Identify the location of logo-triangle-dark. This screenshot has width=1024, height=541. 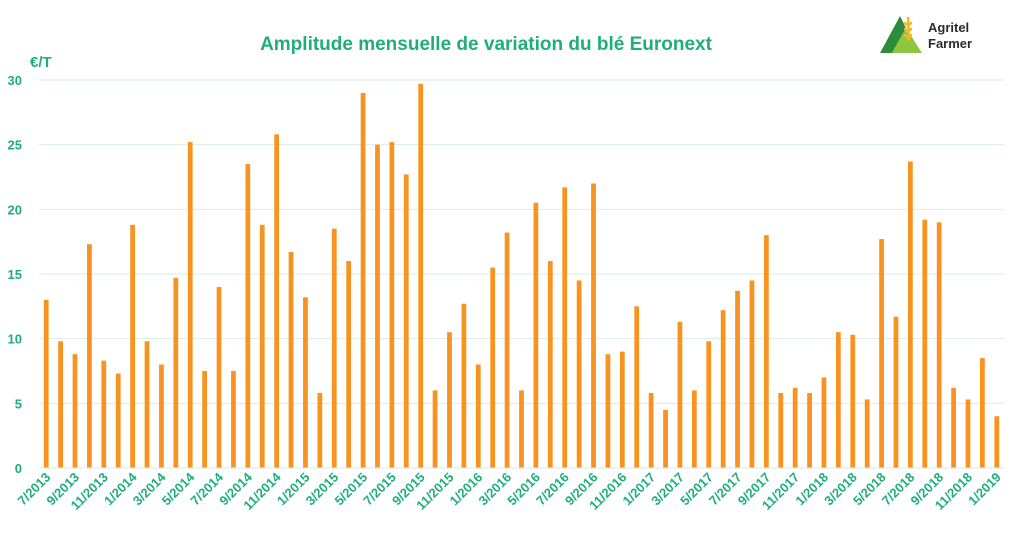
(893, 34).